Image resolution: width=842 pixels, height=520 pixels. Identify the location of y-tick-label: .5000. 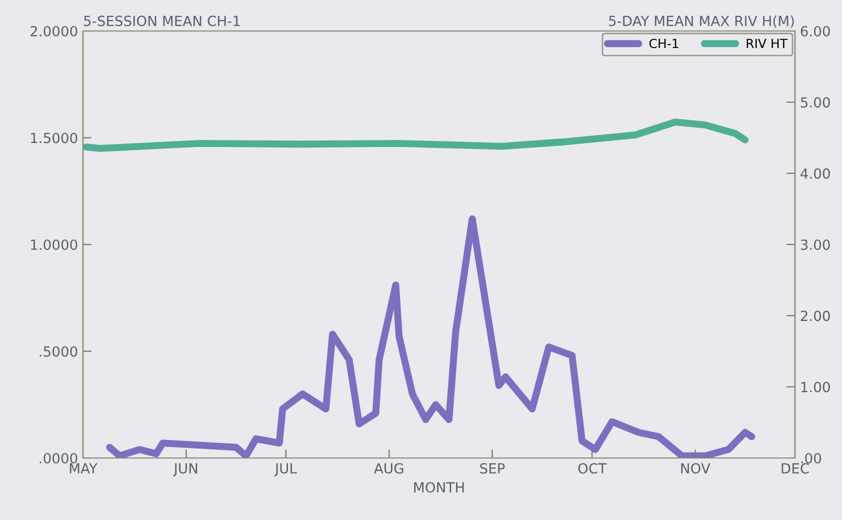
(59, 351).